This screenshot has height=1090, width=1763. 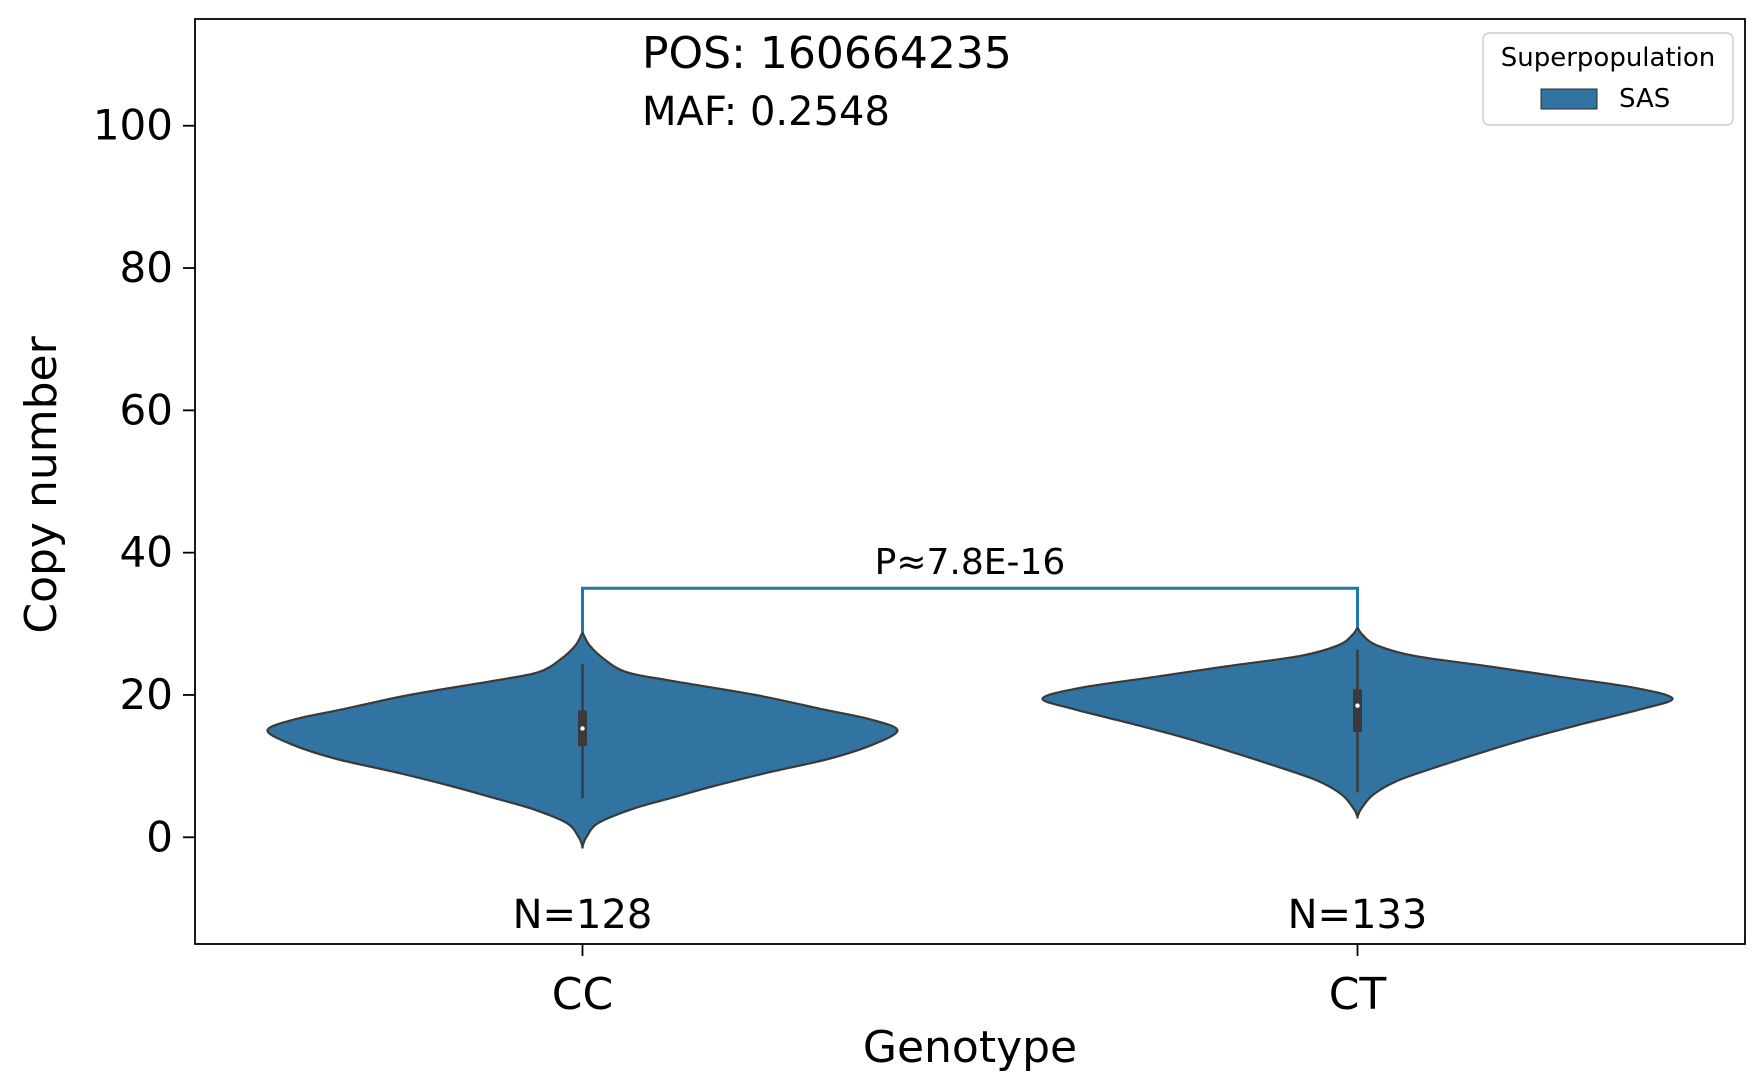 I want to click on y-axis-label: Copy number, so click(x=41, y=484).